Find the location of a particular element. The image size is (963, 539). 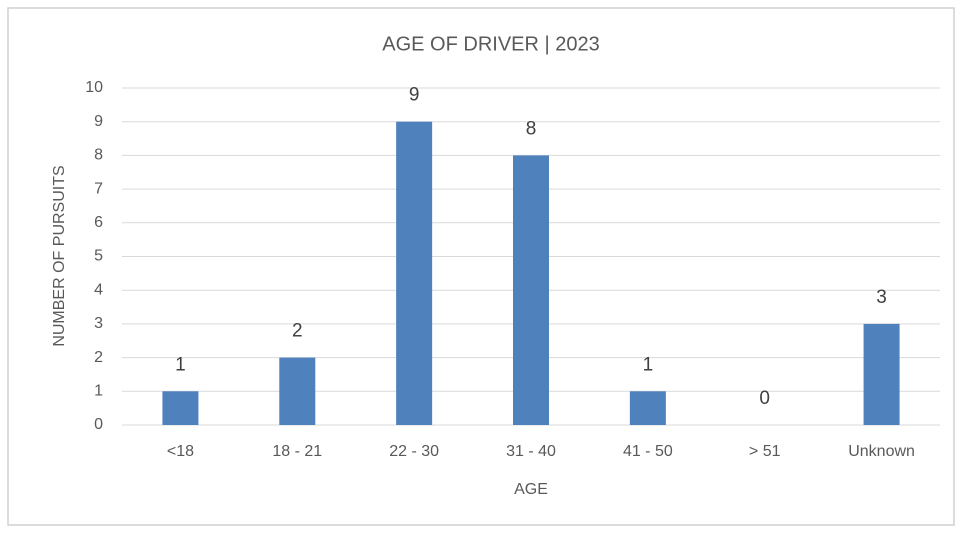

y-tick-label: 8 is located at coordinates (98, 155).